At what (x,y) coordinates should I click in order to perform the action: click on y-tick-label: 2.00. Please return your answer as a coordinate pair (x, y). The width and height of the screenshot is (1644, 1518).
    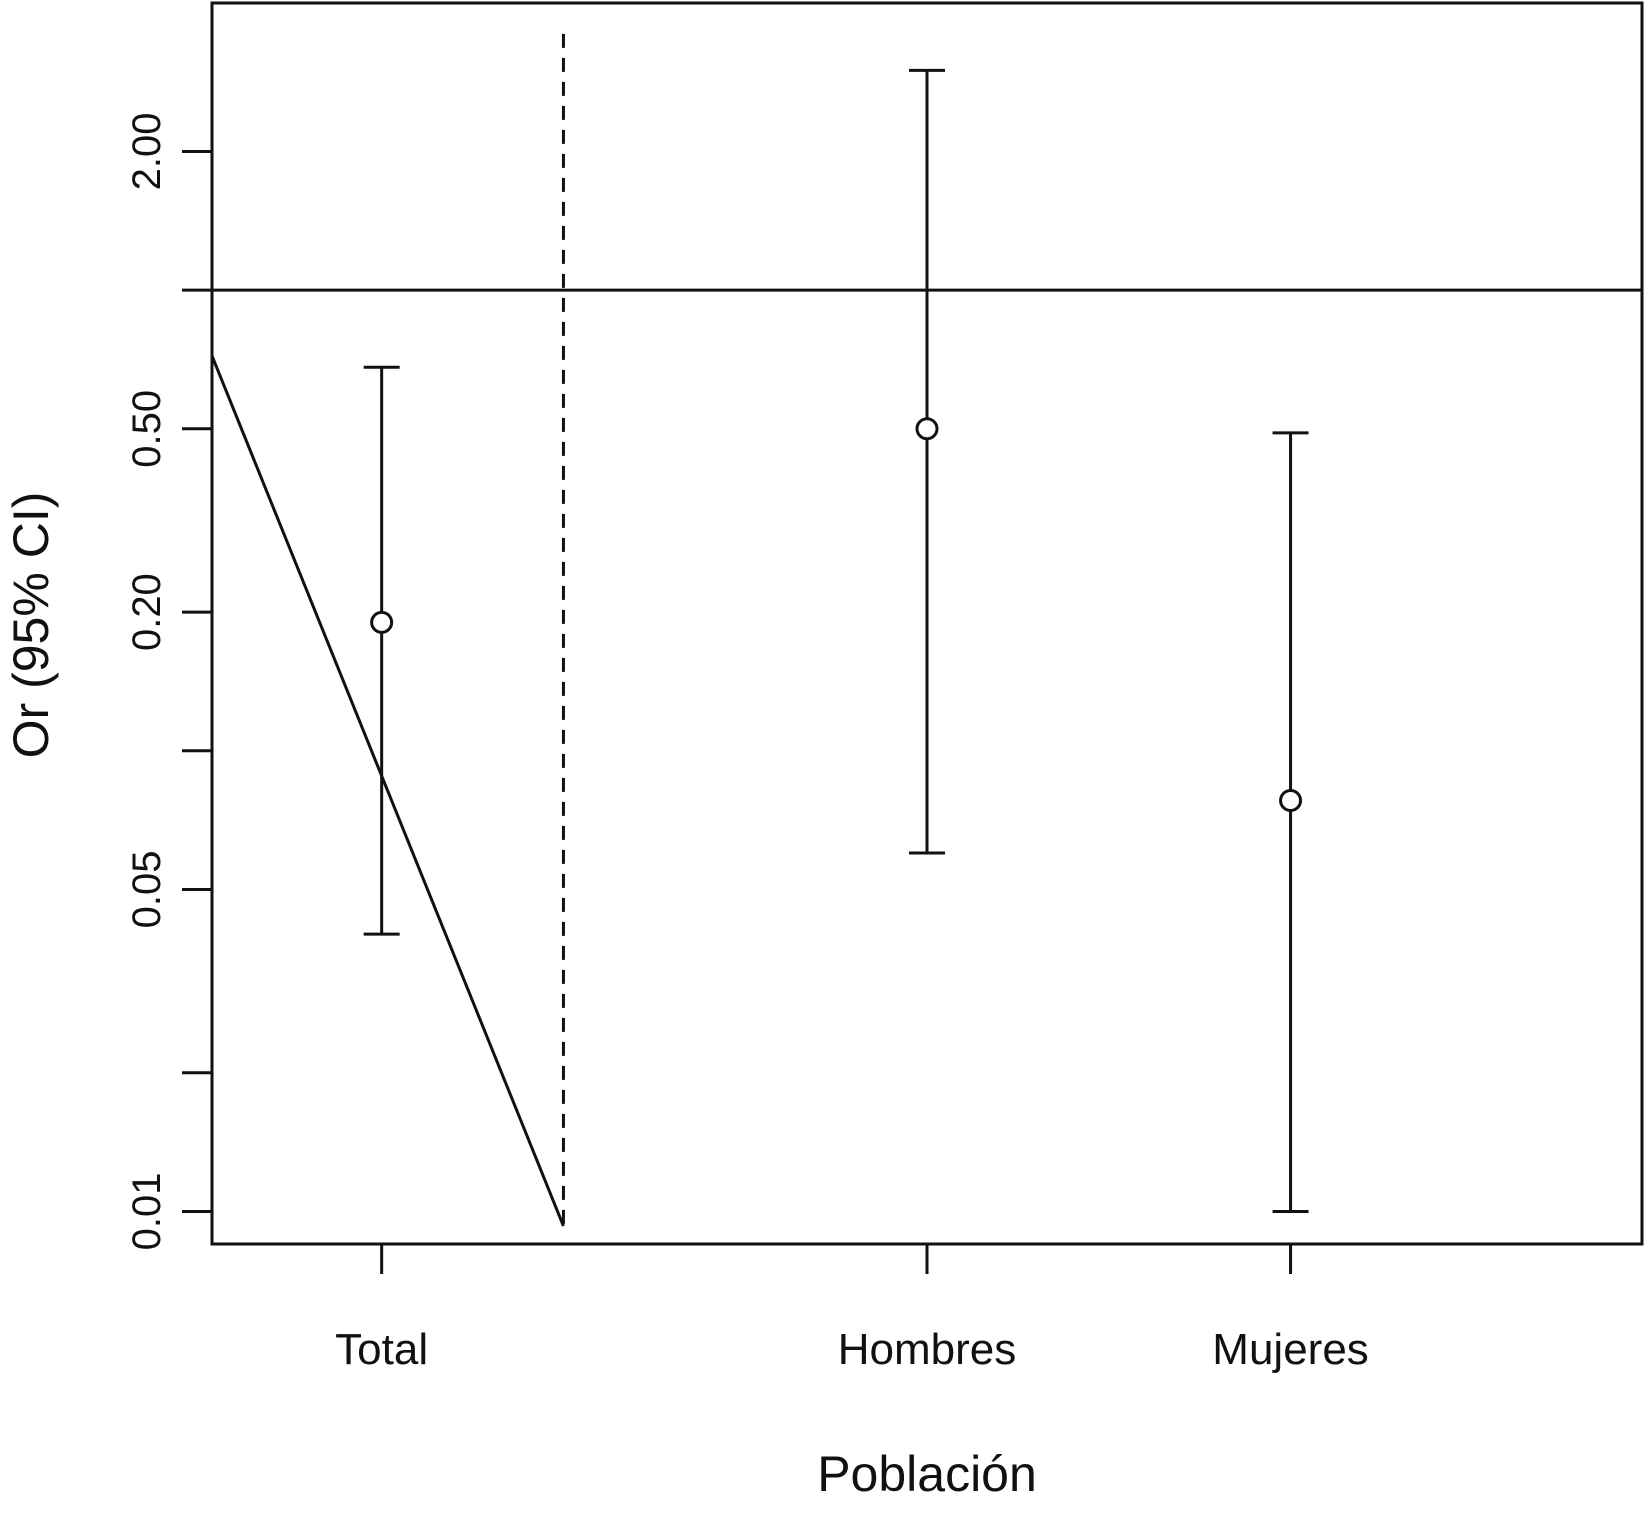
    Looking at the image, I should click on (147, 152).